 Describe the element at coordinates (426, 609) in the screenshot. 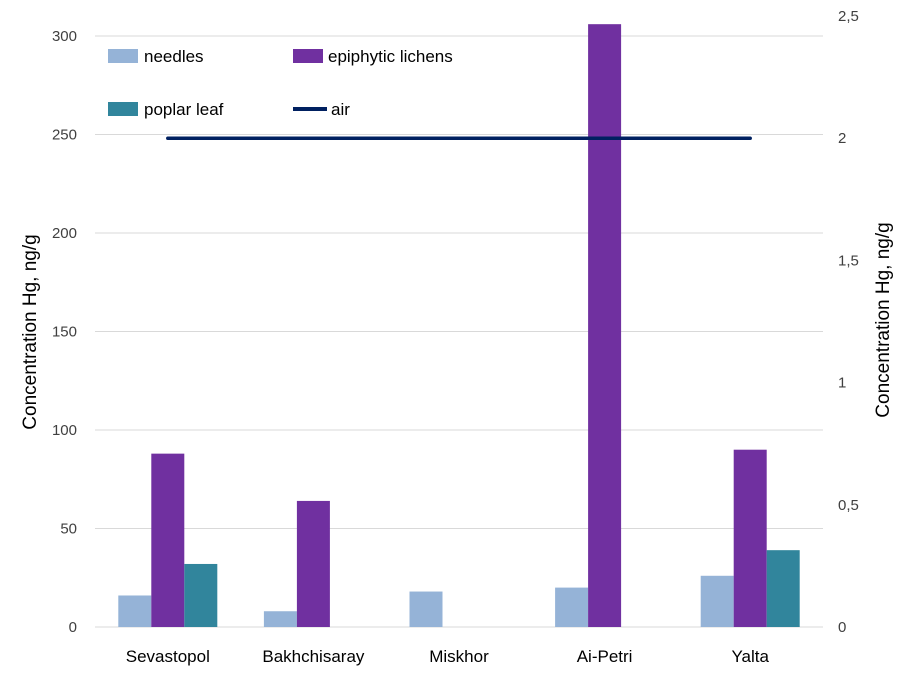

I see `bar-needles-miskhor` at that location.